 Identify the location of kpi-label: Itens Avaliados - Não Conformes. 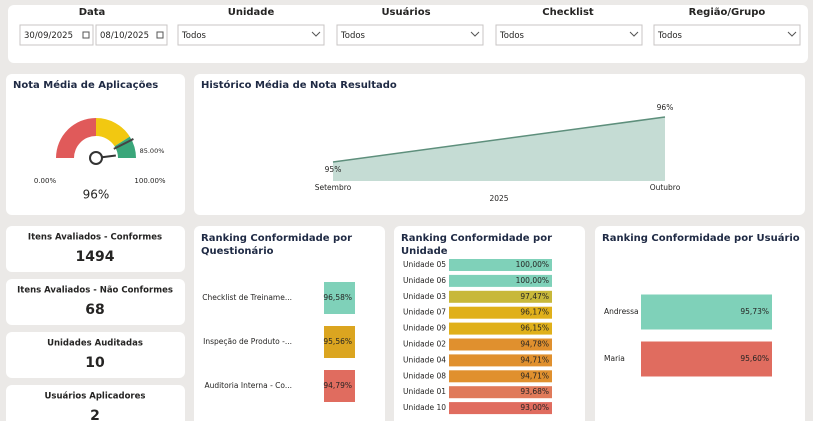
(95, 291).